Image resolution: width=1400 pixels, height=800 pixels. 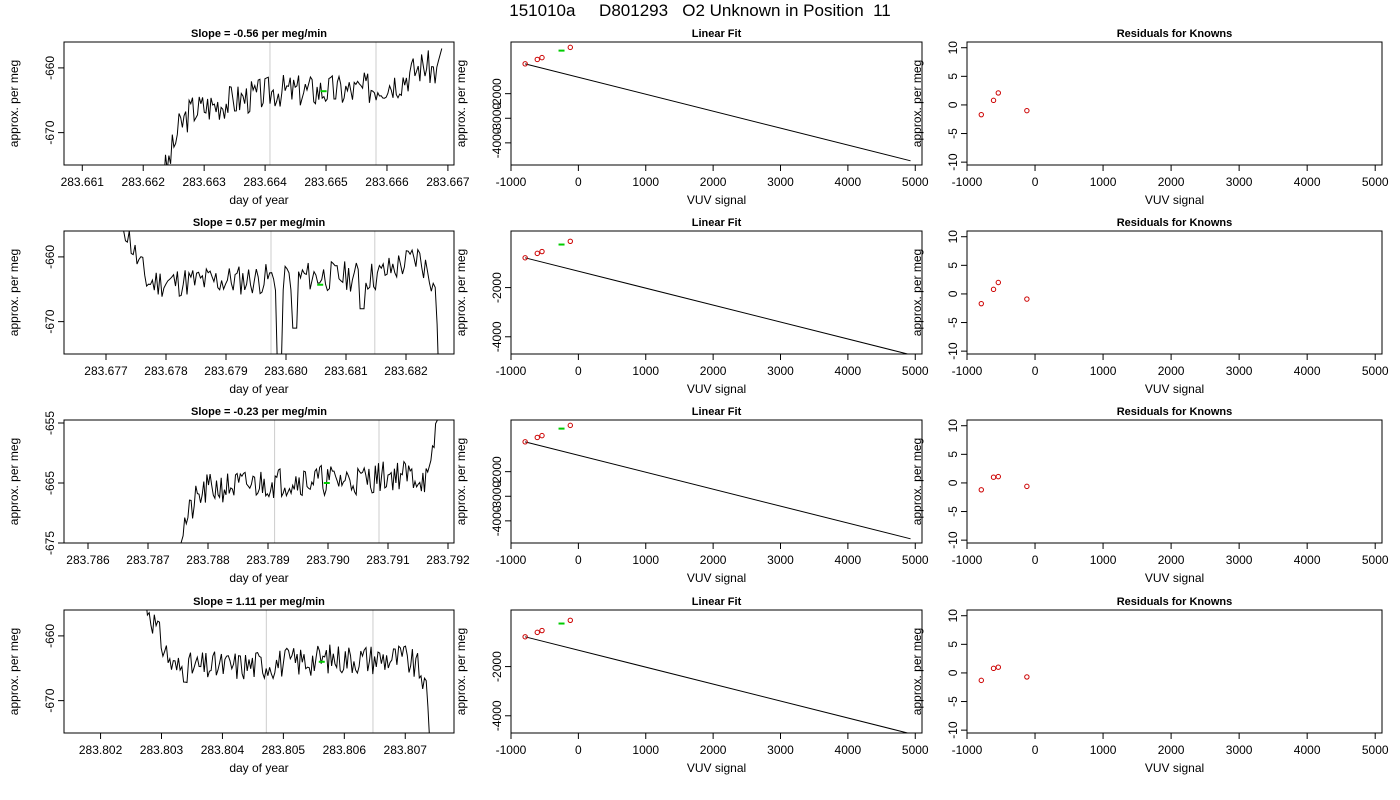 I want to click on y-tick-label: 0, so click(x=953, y=672).